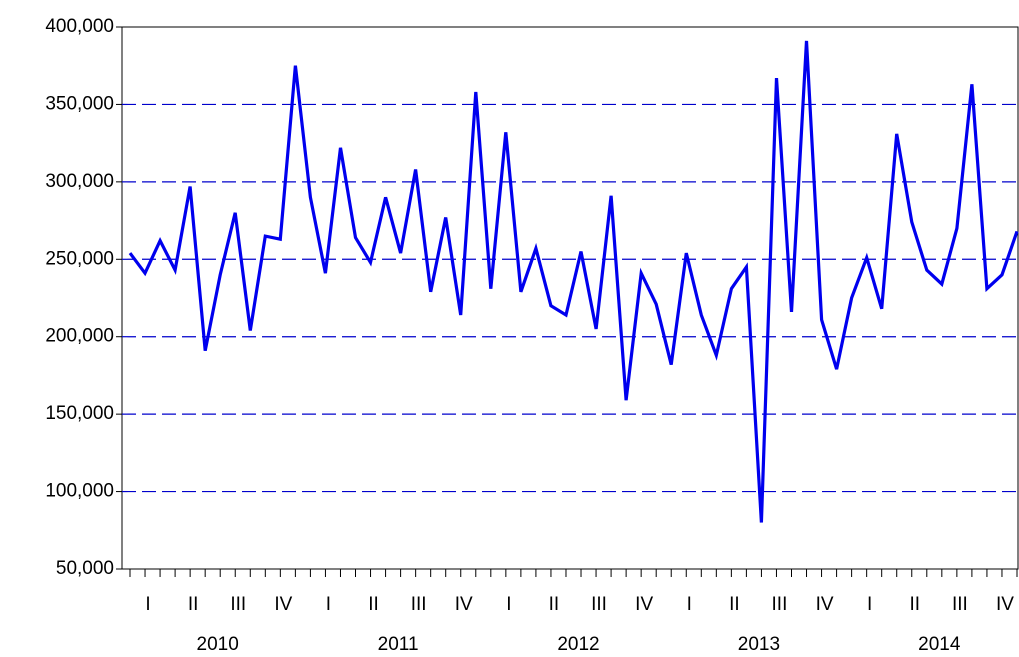 Image resolution: width=1019 pixels, height=657 pixels. I want to click on y-tick-label: 200,000, so click(79, 336).